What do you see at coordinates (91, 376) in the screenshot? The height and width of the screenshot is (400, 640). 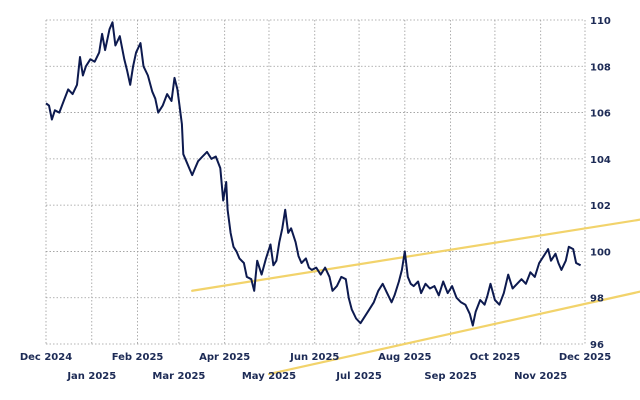 I see `x-tick-label: Jan 2025` at bounding box center [91, 376].